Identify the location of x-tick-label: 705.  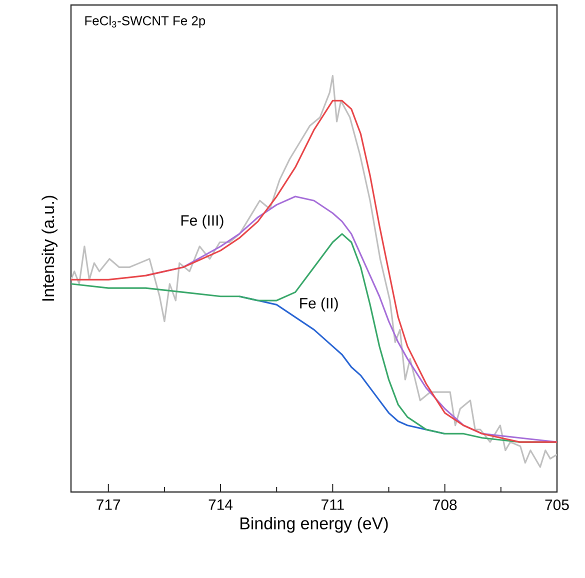
(557, 505).